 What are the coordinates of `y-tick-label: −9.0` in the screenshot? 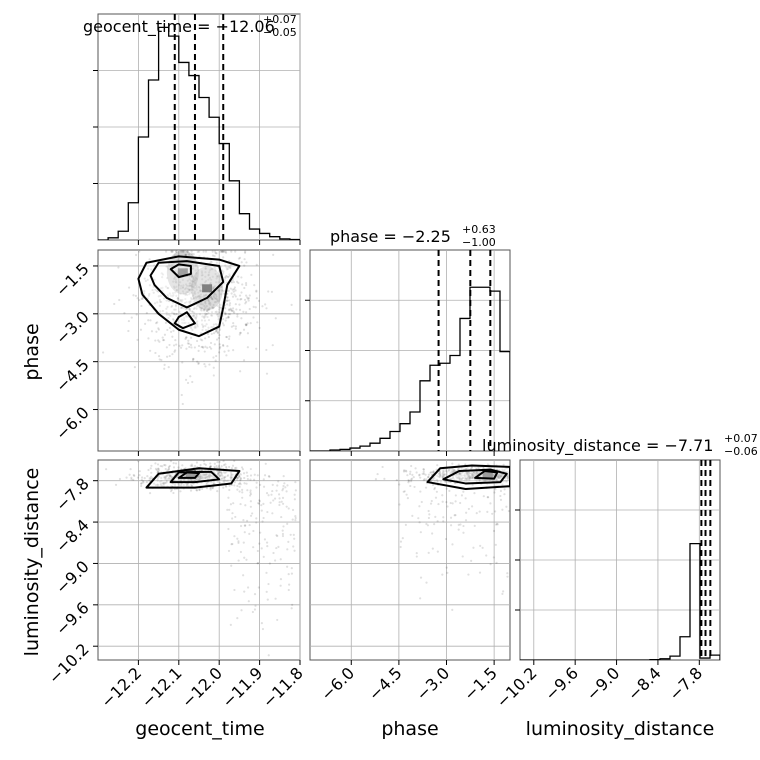 It's located at (72, 577).